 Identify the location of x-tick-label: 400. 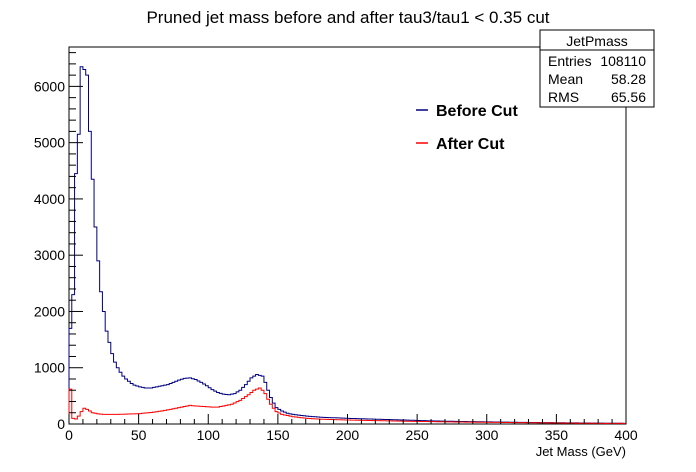
(626, 435).